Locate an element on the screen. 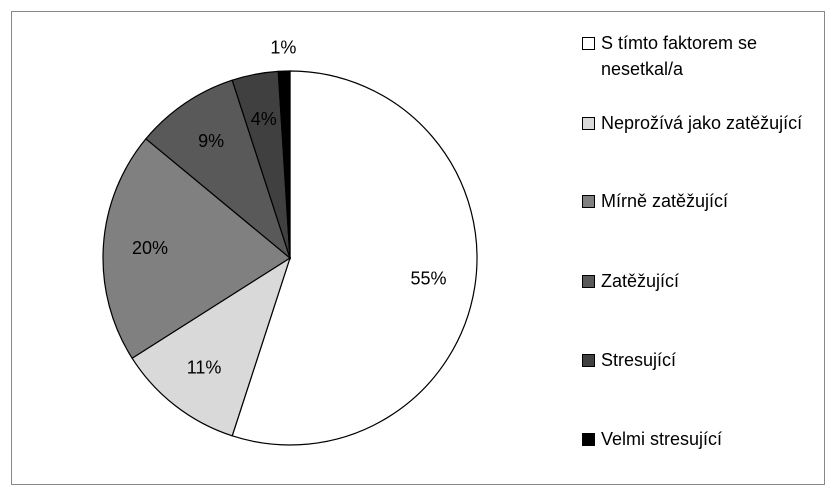  legend-label: Zatěžující is located at coordinates (640, 281).